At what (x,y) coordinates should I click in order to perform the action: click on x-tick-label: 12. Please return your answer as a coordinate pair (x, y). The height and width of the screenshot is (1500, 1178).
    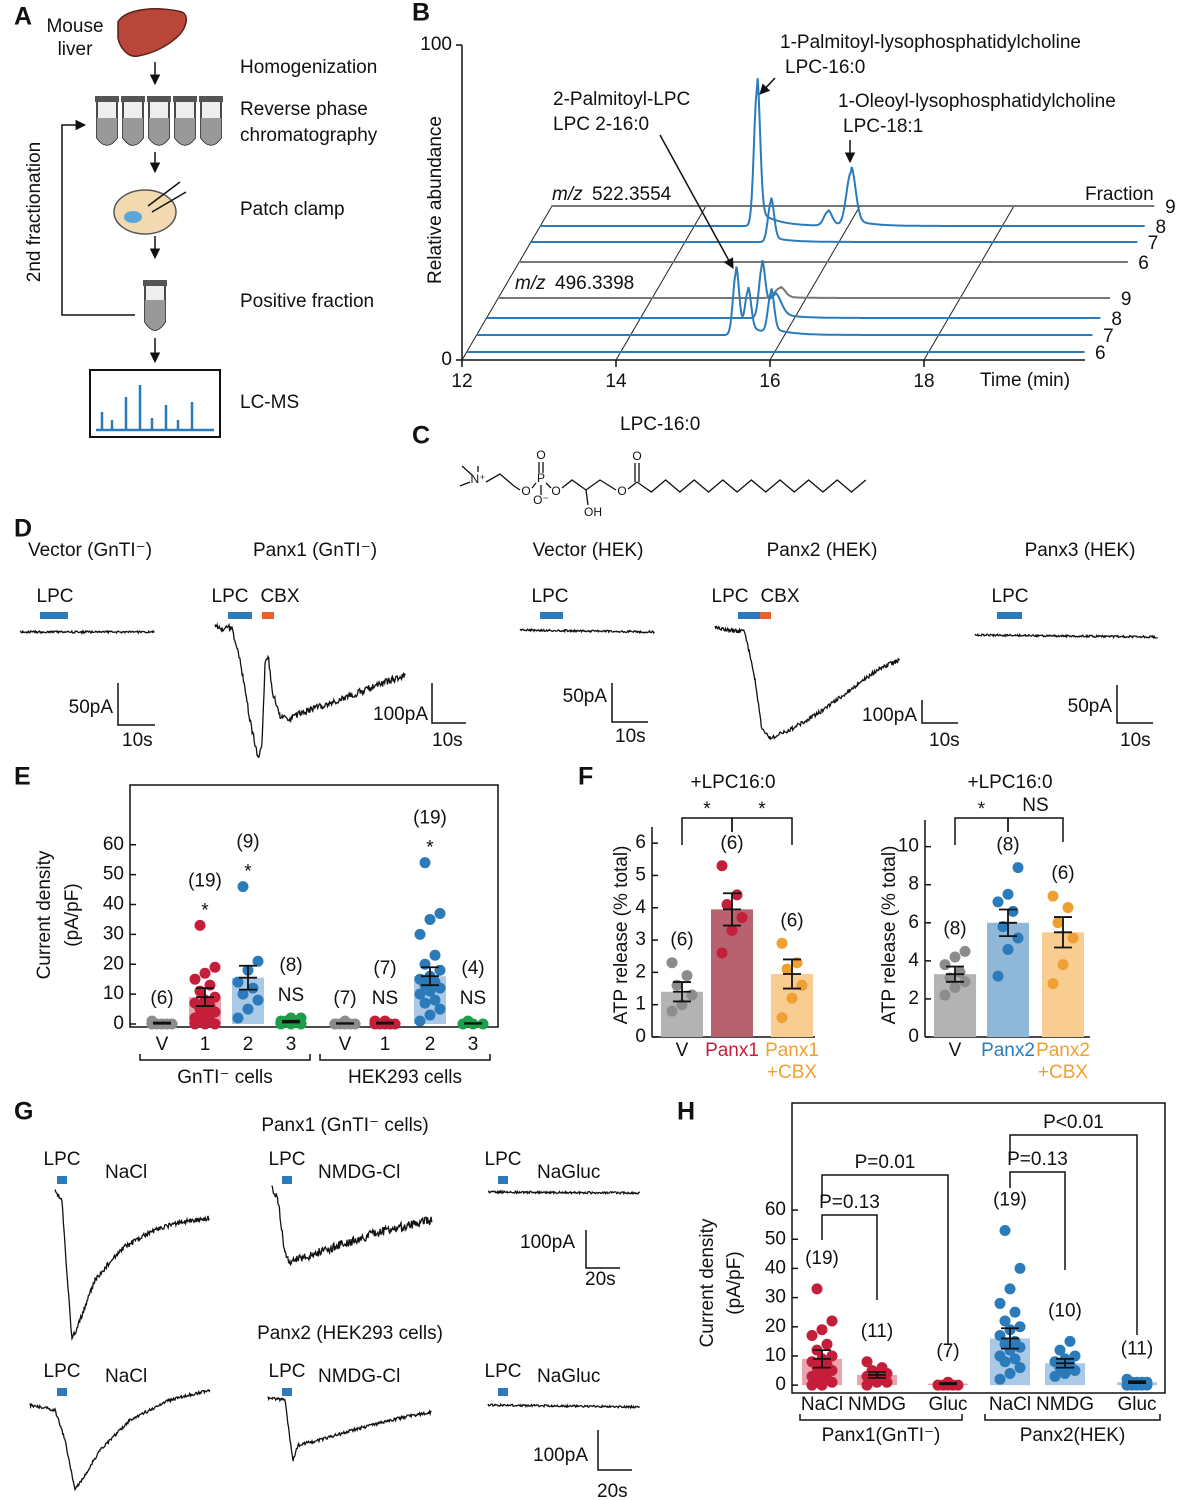
    Looking at the image, I should click on (461, 381).